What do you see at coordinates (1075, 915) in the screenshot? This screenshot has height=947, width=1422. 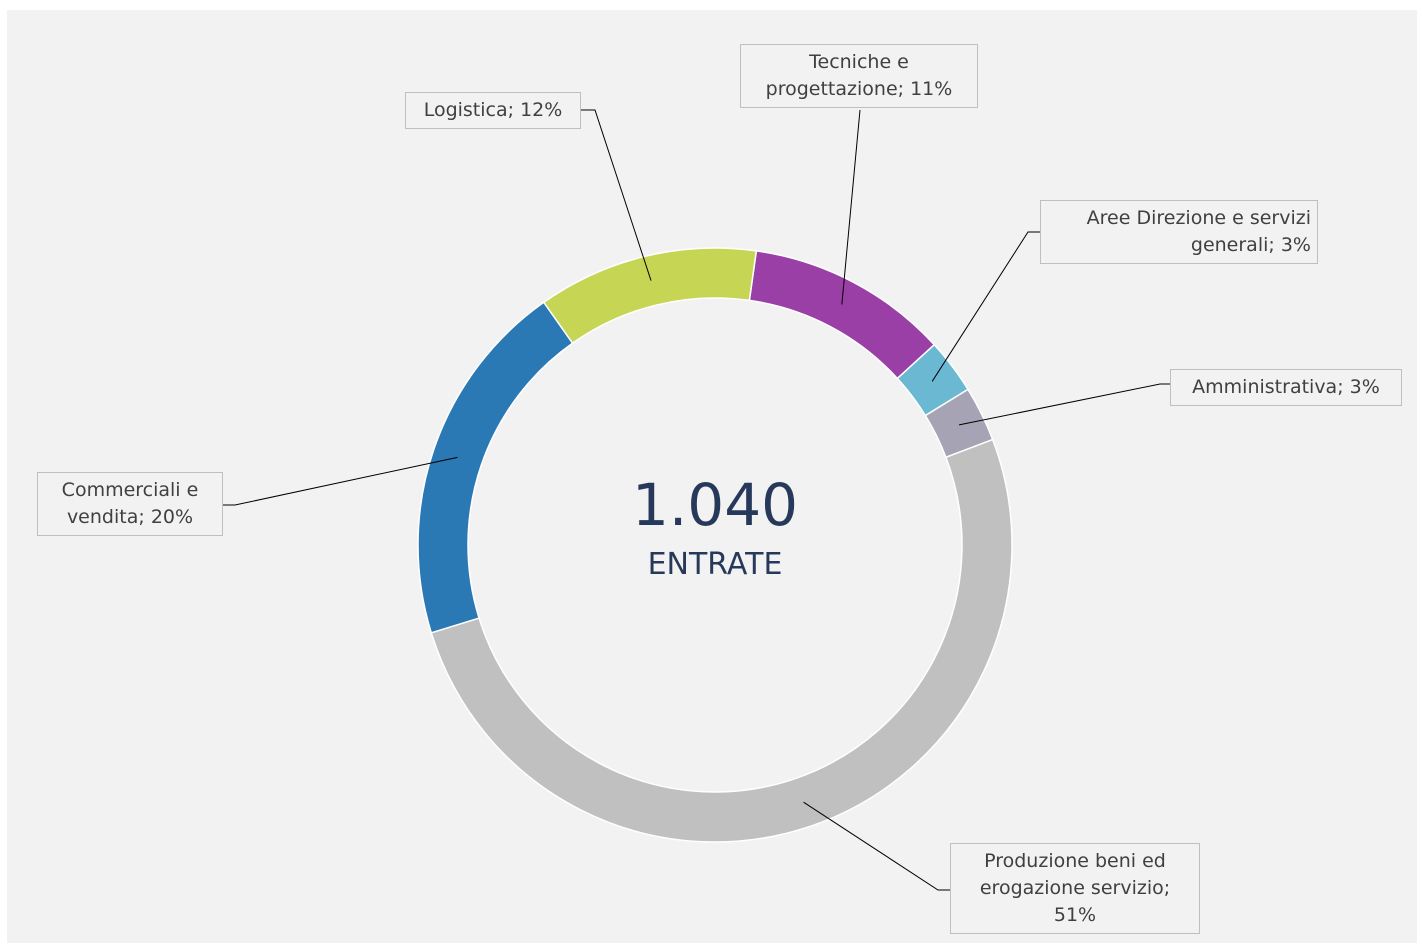 I see `label-value: 51%` at bounding box center [1075, 915].